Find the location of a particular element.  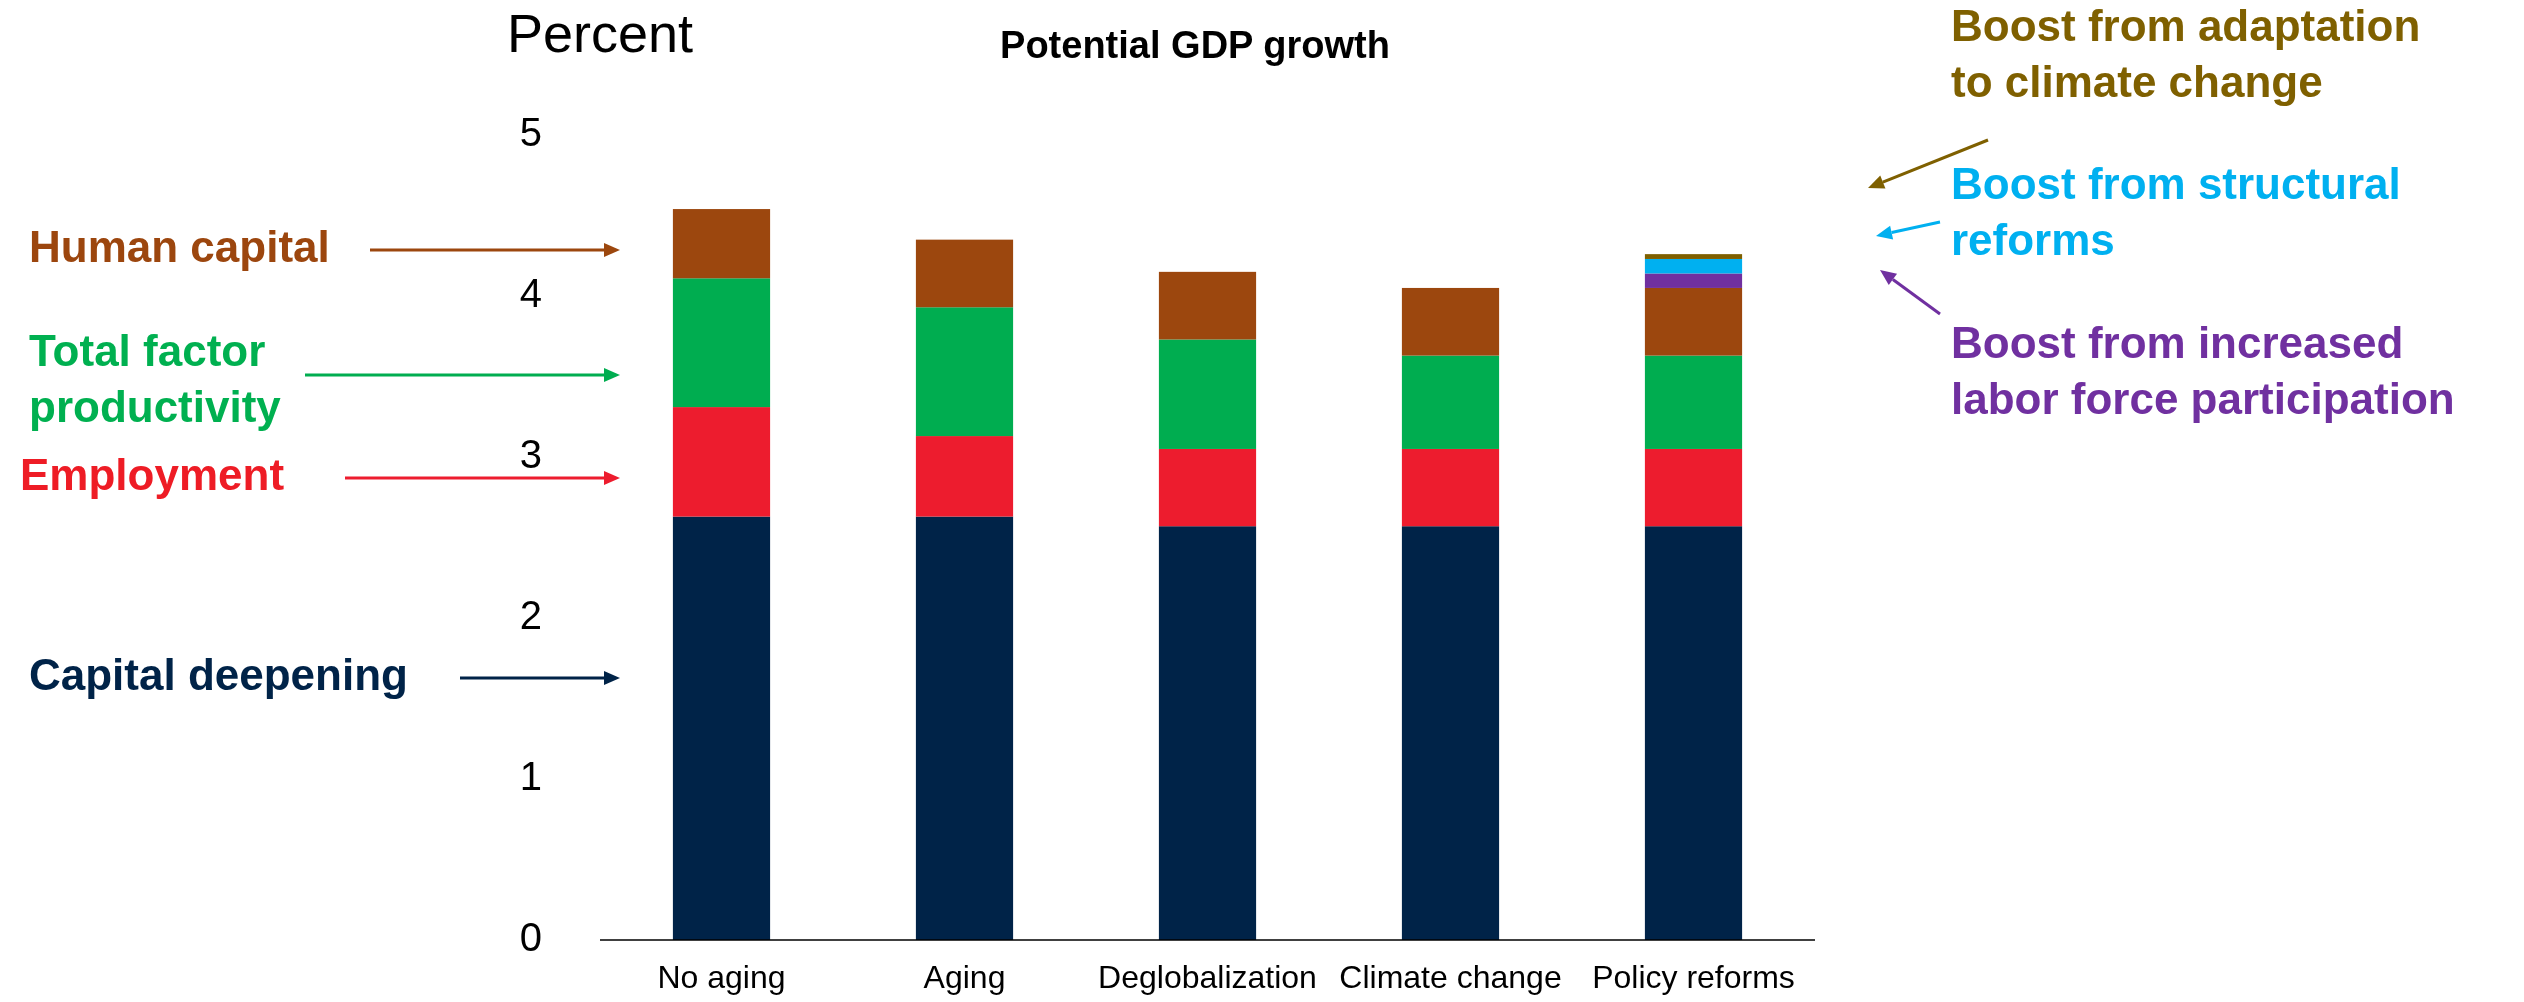

y-axis-title: Percent is located at coordinates (600, 33).